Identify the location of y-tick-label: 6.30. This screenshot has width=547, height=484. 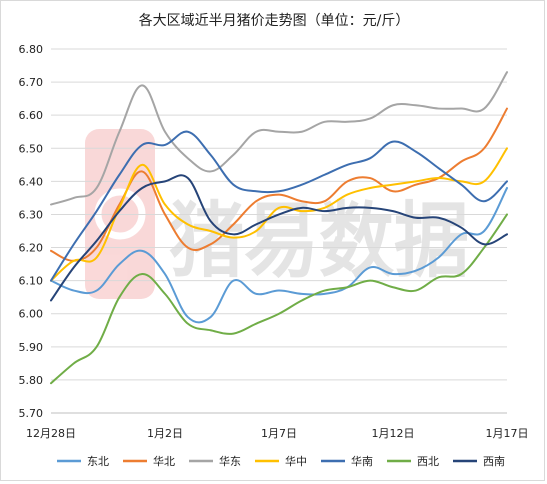
(31, 214).